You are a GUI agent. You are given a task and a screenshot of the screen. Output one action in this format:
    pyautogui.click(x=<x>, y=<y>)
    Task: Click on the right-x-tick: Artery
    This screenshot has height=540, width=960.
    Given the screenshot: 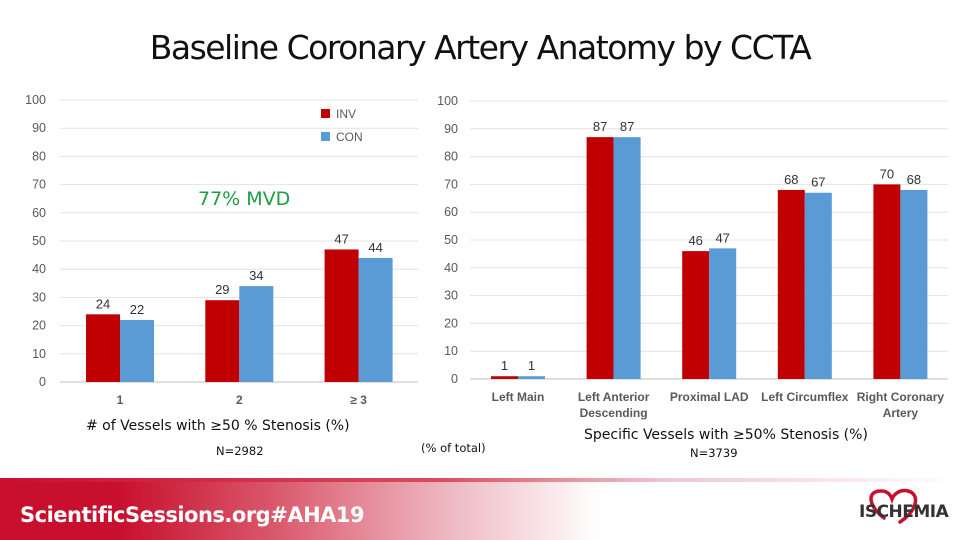 What is the action you would take?
    pyautogui.click(x=901, y=413)
    